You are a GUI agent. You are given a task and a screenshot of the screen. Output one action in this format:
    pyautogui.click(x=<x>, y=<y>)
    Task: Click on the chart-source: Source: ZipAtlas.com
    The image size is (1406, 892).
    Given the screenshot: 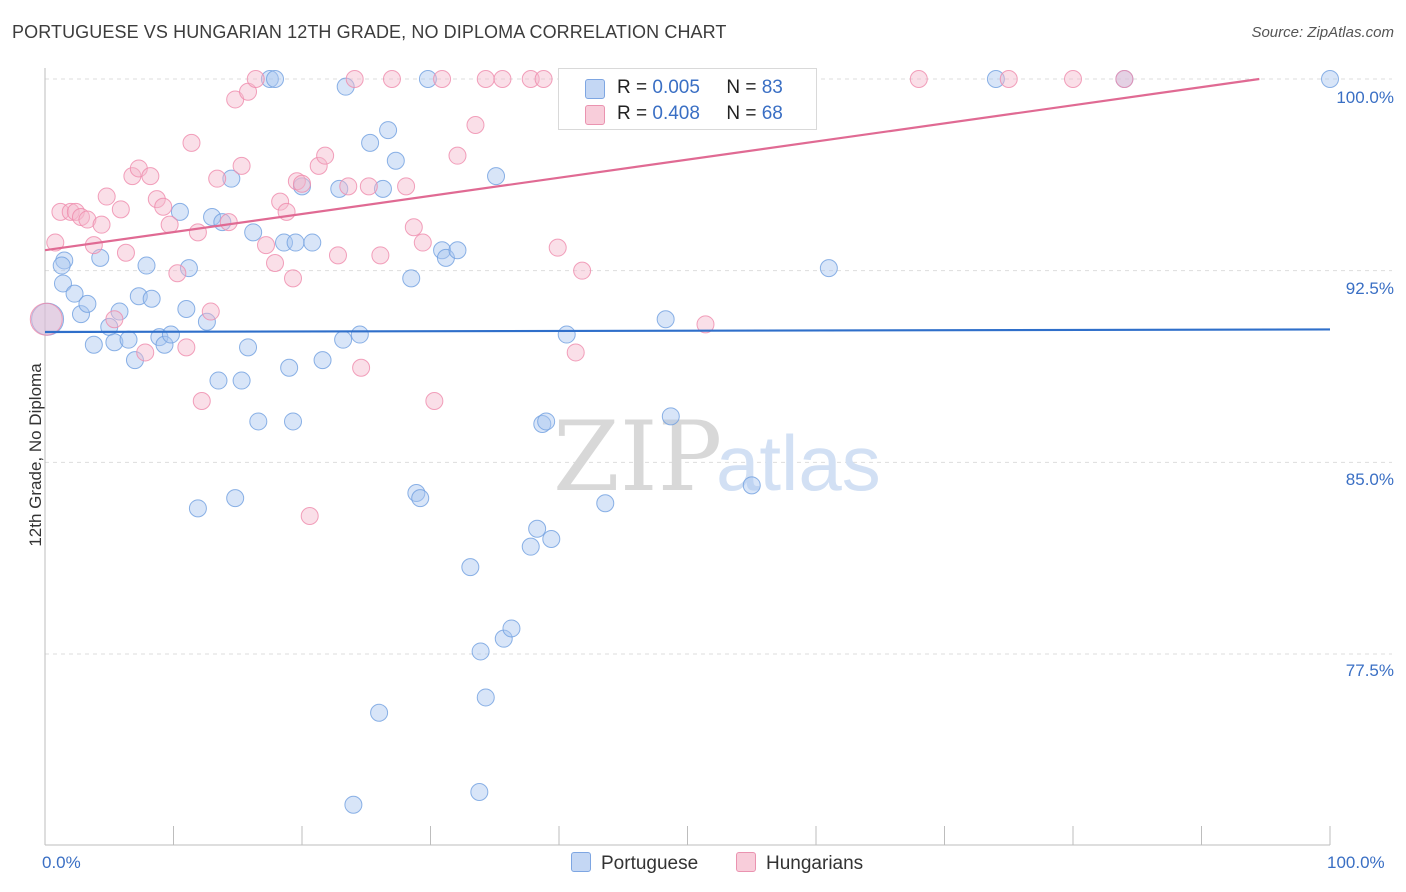 What is the action you would take?
    pyautogui.click(x=1322, y=32)
    